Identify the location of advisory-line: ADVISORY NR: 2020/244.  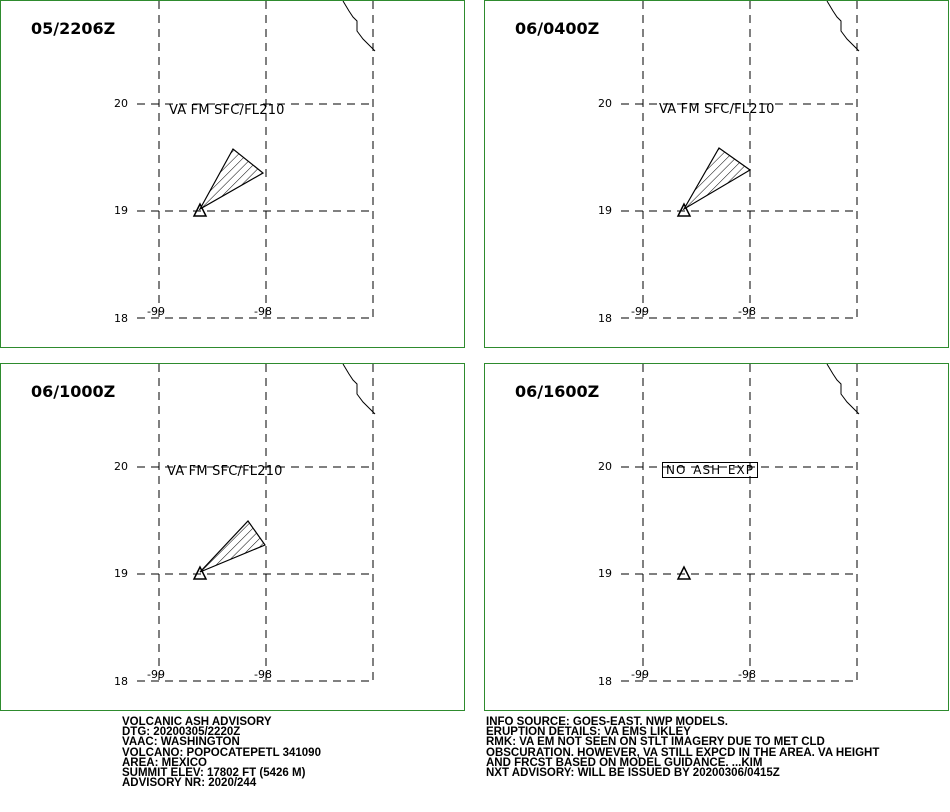
(189, 783).